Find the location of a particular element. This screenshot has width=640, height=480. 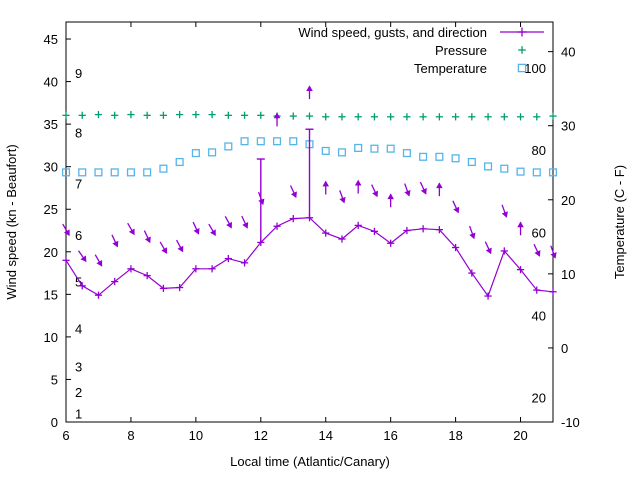

y-right-tick-label: -10 is located at coordinates (570, 422).